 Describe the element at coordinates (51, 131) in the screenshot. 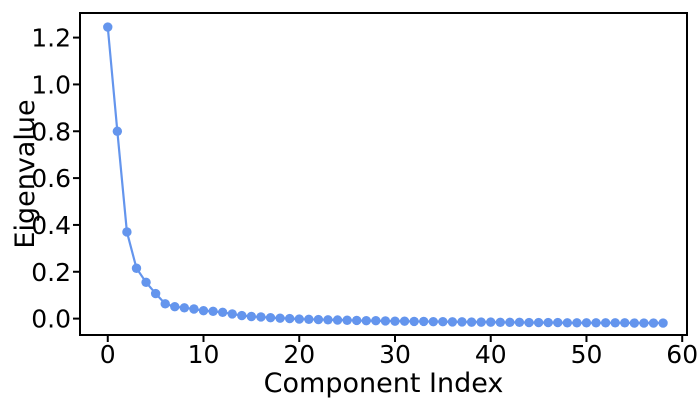

I see `y-tick-label: 0.8` at that location.